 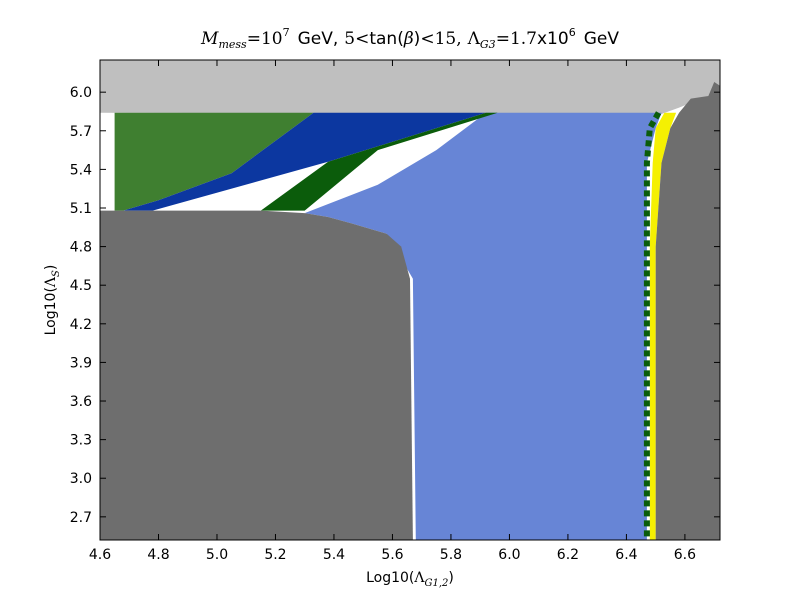 I want to click on region-right-gray-region, so click(x=687, y=311).